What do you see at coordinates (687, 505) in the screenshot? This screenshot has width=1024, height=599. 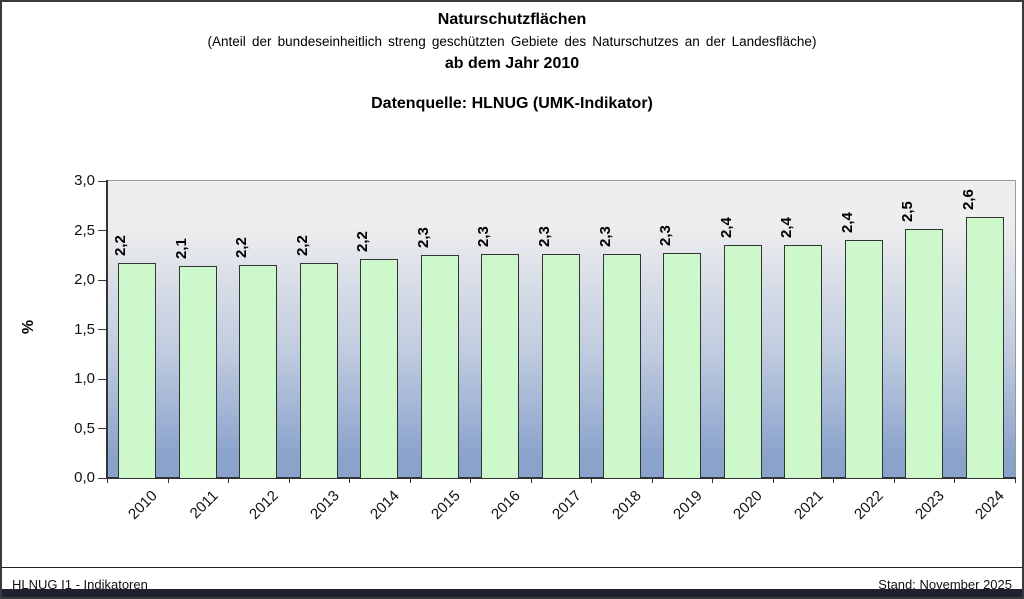 I see `x-axis-label-2019: 2019` at bounding box center [687, 505].